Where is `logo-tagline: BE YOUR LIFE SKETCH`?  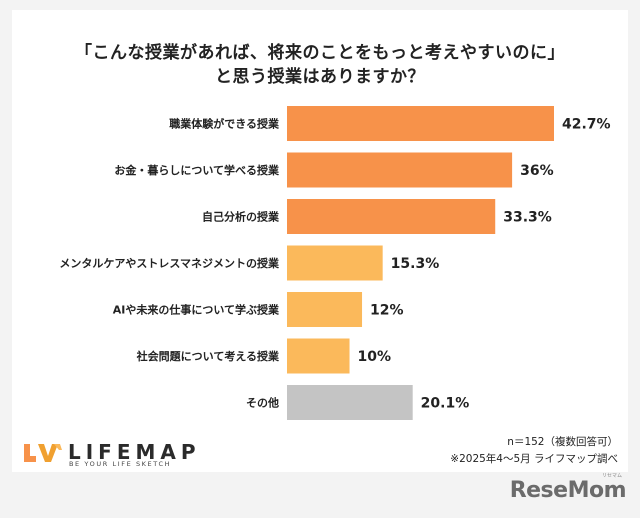 logo-tagline: BE YOUR LIFE SKETCH is located at coordinates (120, 464).